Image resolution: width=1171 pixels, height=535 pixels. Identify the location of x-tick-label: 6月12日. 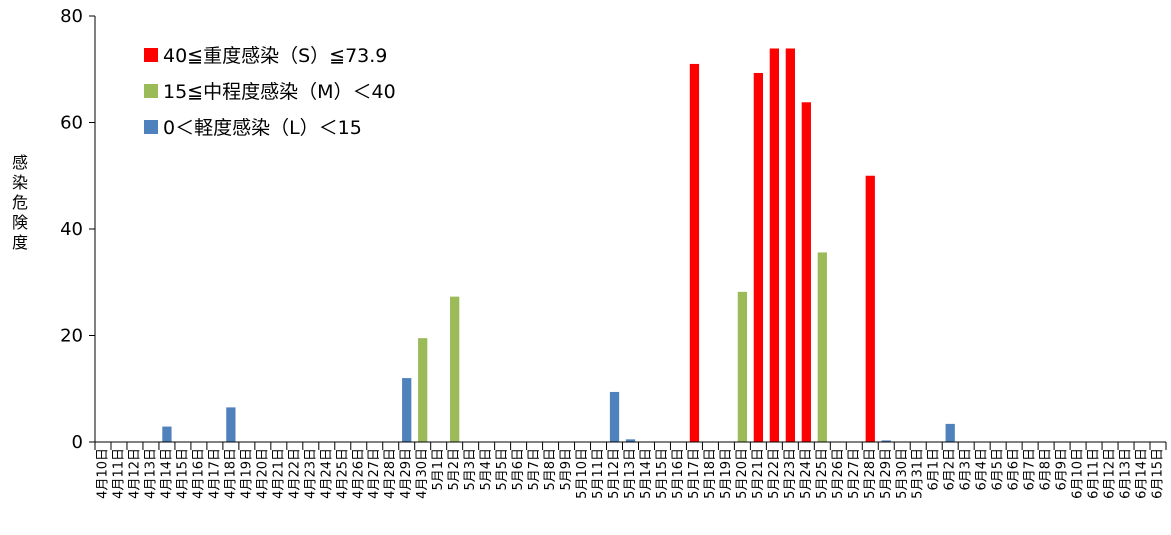
(1110, 473).